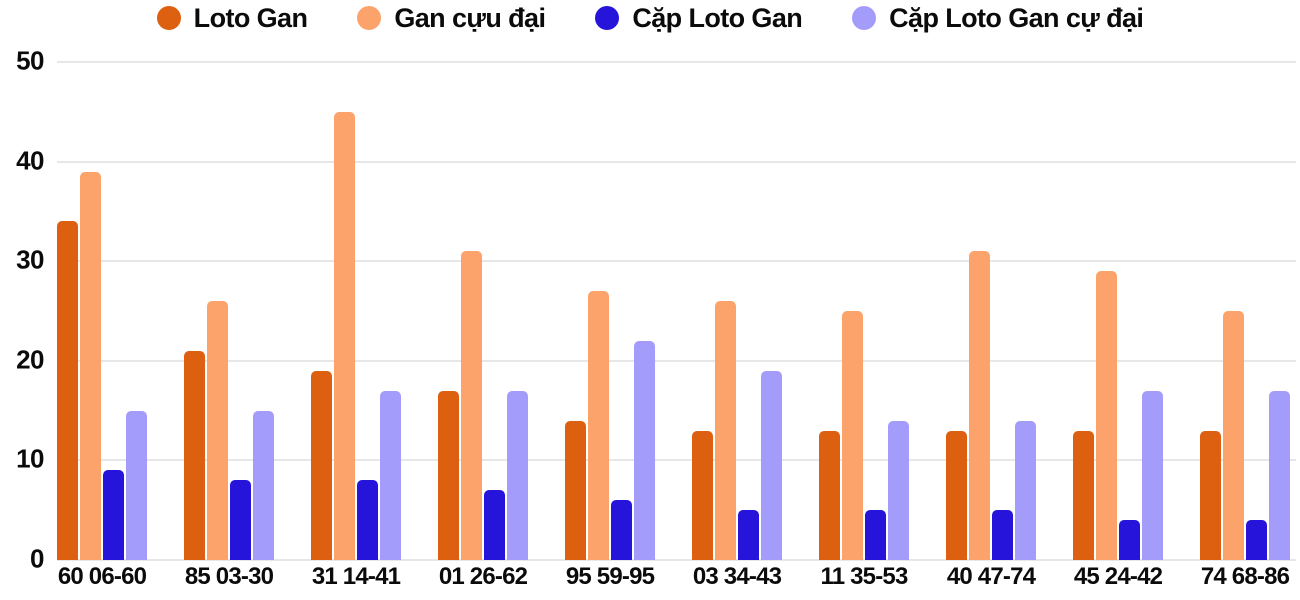 The image size is (1300, 600). I want to click on x-tick-label-11-35-53: 11 35-53, so click(864, 576).